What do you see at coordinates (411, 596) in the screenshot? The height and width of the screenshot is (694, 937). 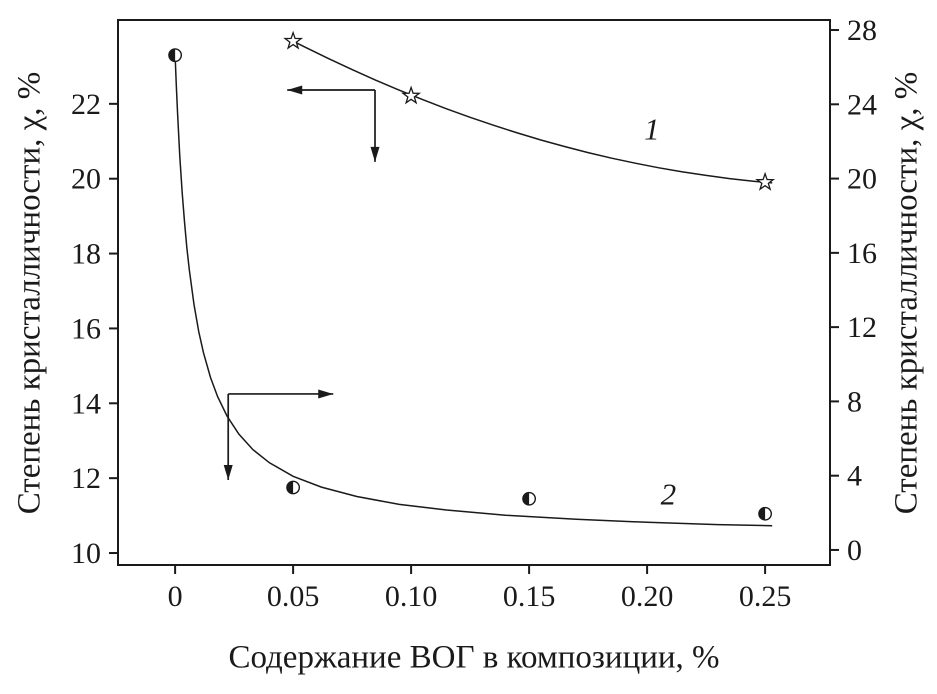 I see `x-tick-label: 0.10` at bounding box center [411, 596].